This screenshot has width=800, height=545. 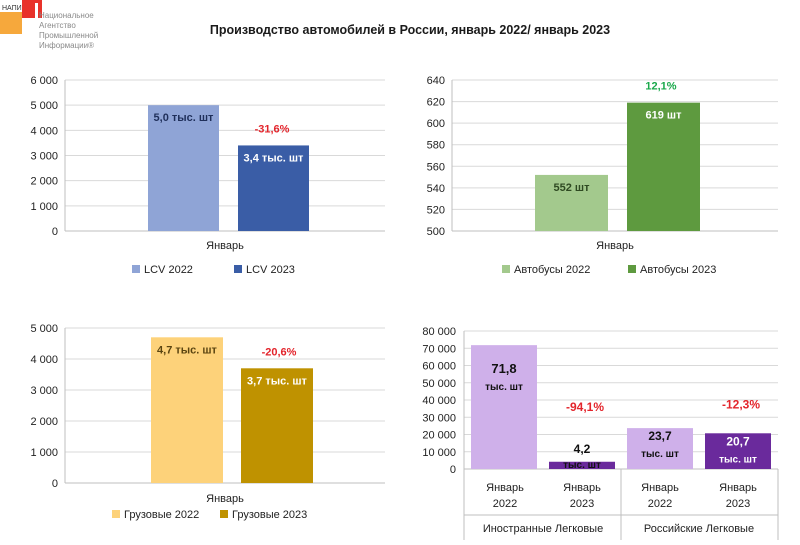 What do you see at coordinates (66, 45) in the screenshot?
I see `logo-line-4: Информации®` at bounding box center [66, 45].